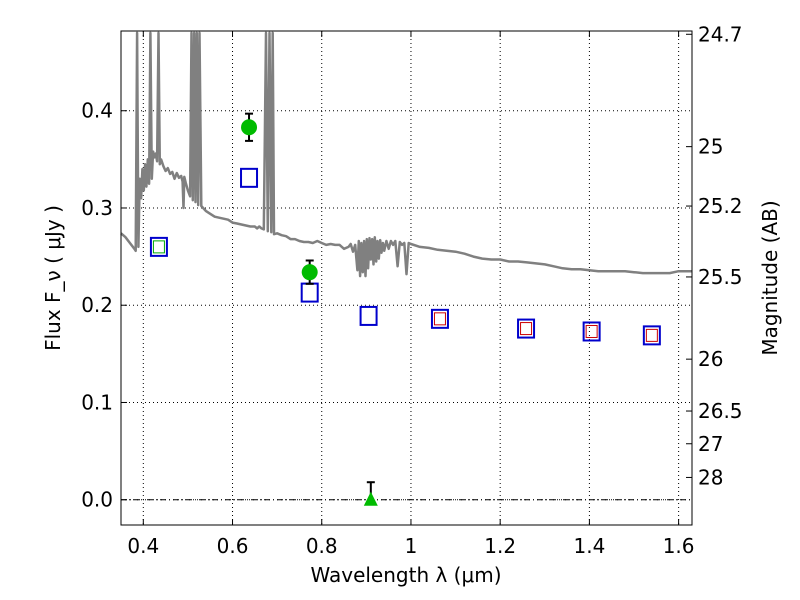 Image resolution: width=800 pixels, height=600 pixels. What do you see at coordinates (322, 546) in the screenshot?
I see `x-tick-label: 0.8` at bounding box center [322, 546].